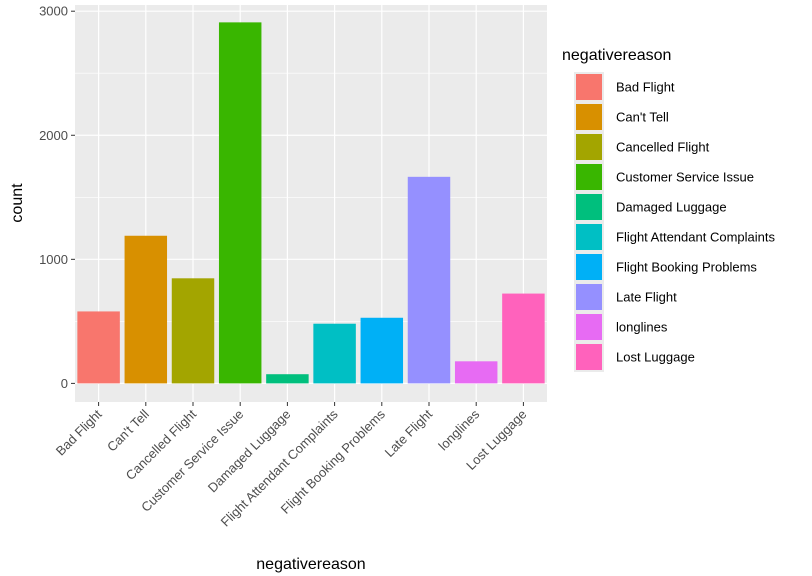 The width and height of the screenshot is (812, 576). What do you see at coordinates (17, 203) in the screenshot?
I see `y-axis-title: count` at bounding box center [17, 203].